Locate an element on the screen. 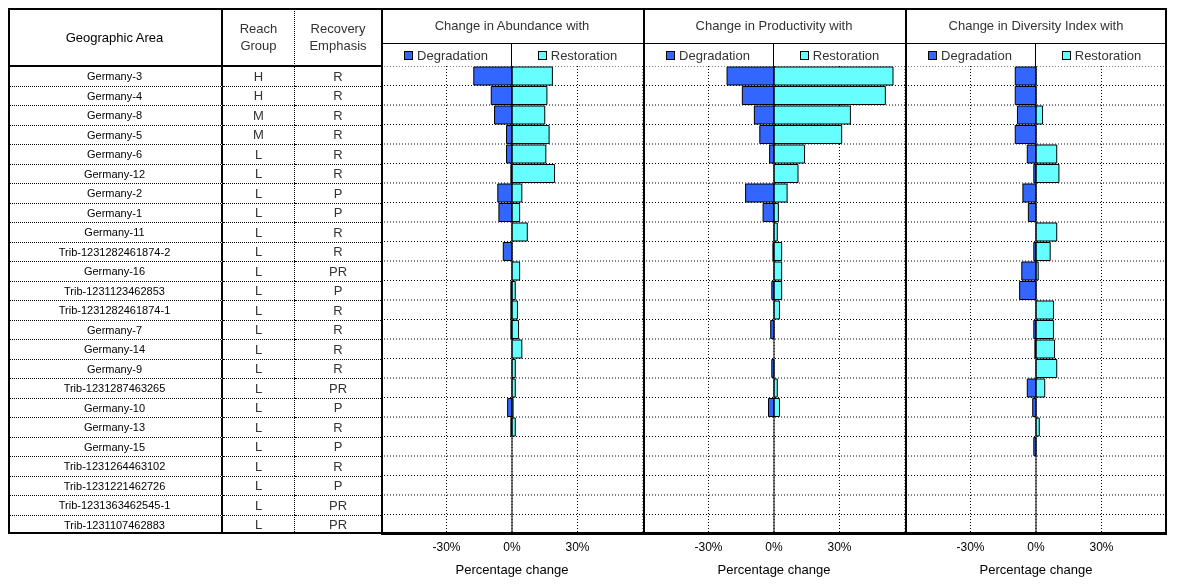  category-label: Trib-1231282461874-2 is located at coordinates (115, 251).